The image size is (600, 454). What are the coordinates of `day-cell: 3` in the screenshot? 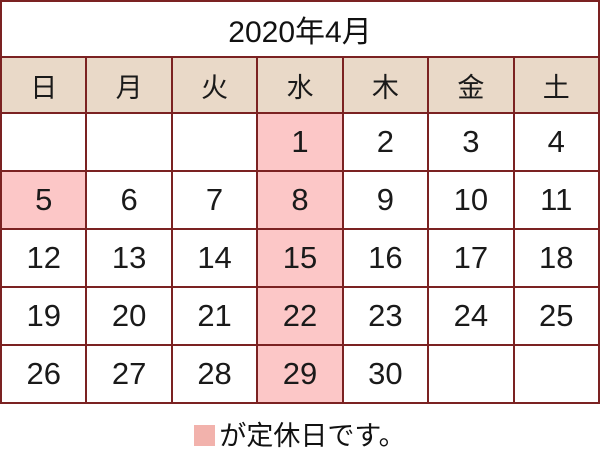 It's located at (471, 142).